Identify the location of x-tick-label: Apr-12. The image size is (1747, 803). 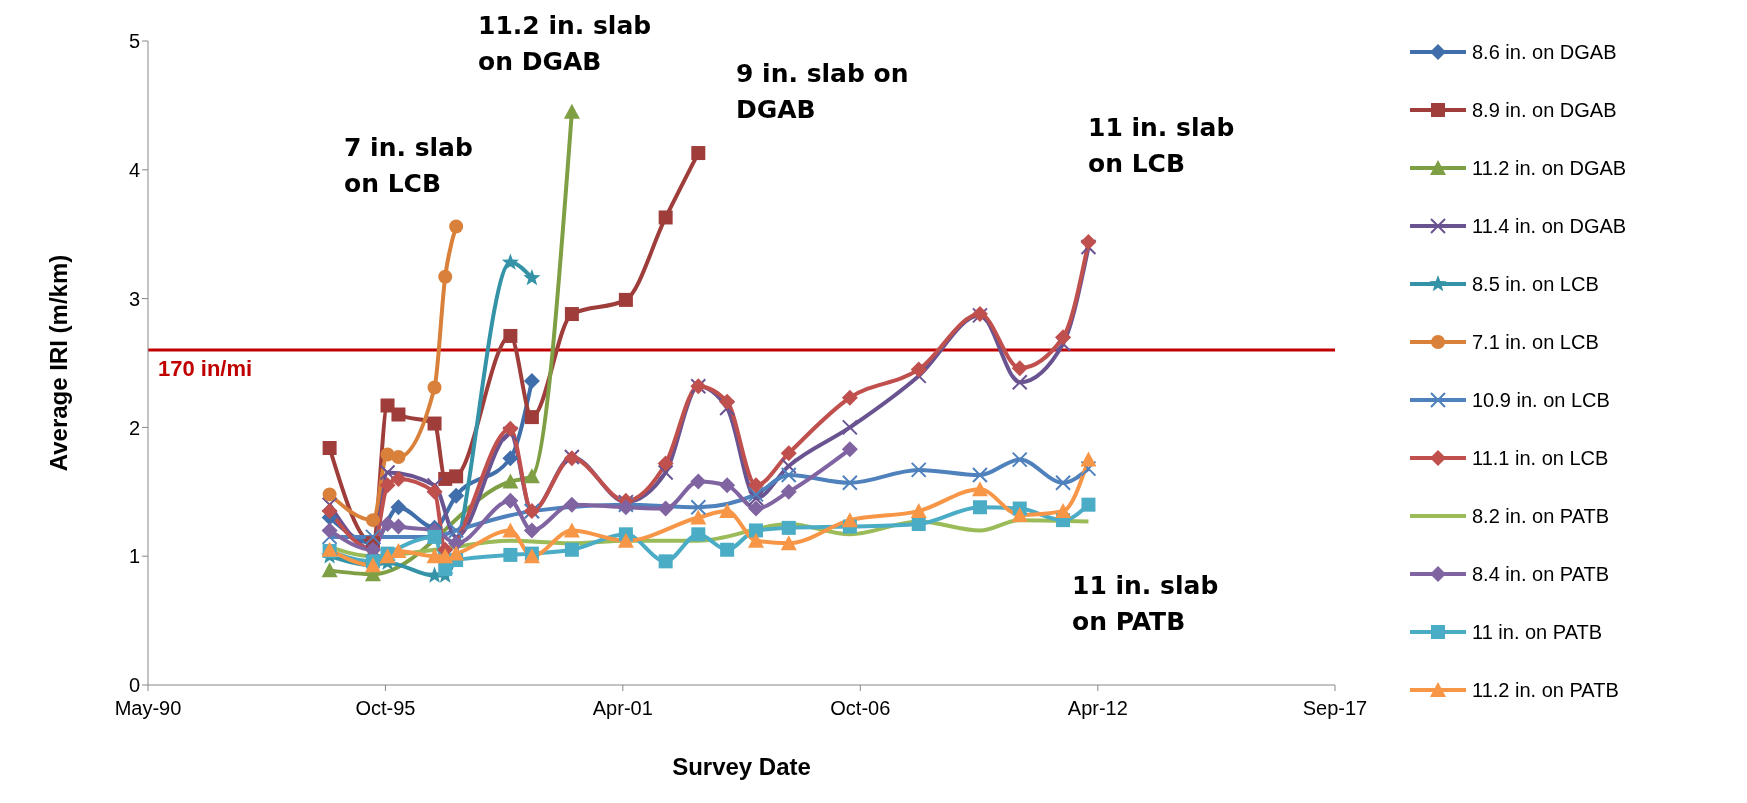
(1097, 708).